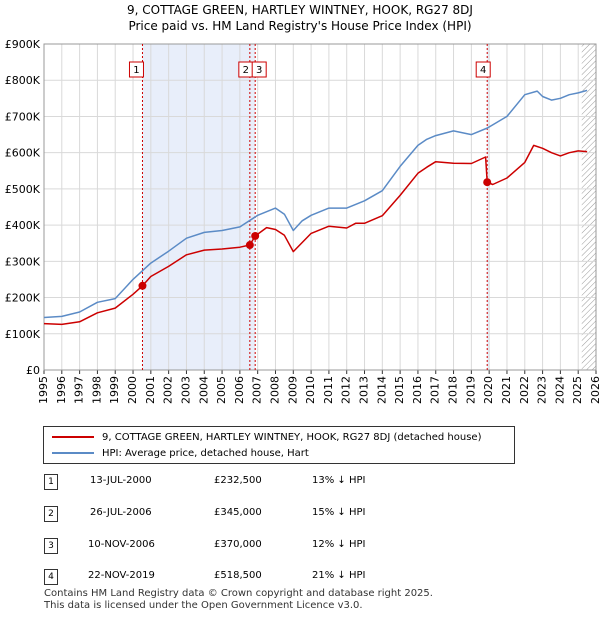 The image size is (600, 620). What do you see at coordinates (238, 480) in the screenshot?
I see `sale-price: £232,500` at bounding box center [238, 480].